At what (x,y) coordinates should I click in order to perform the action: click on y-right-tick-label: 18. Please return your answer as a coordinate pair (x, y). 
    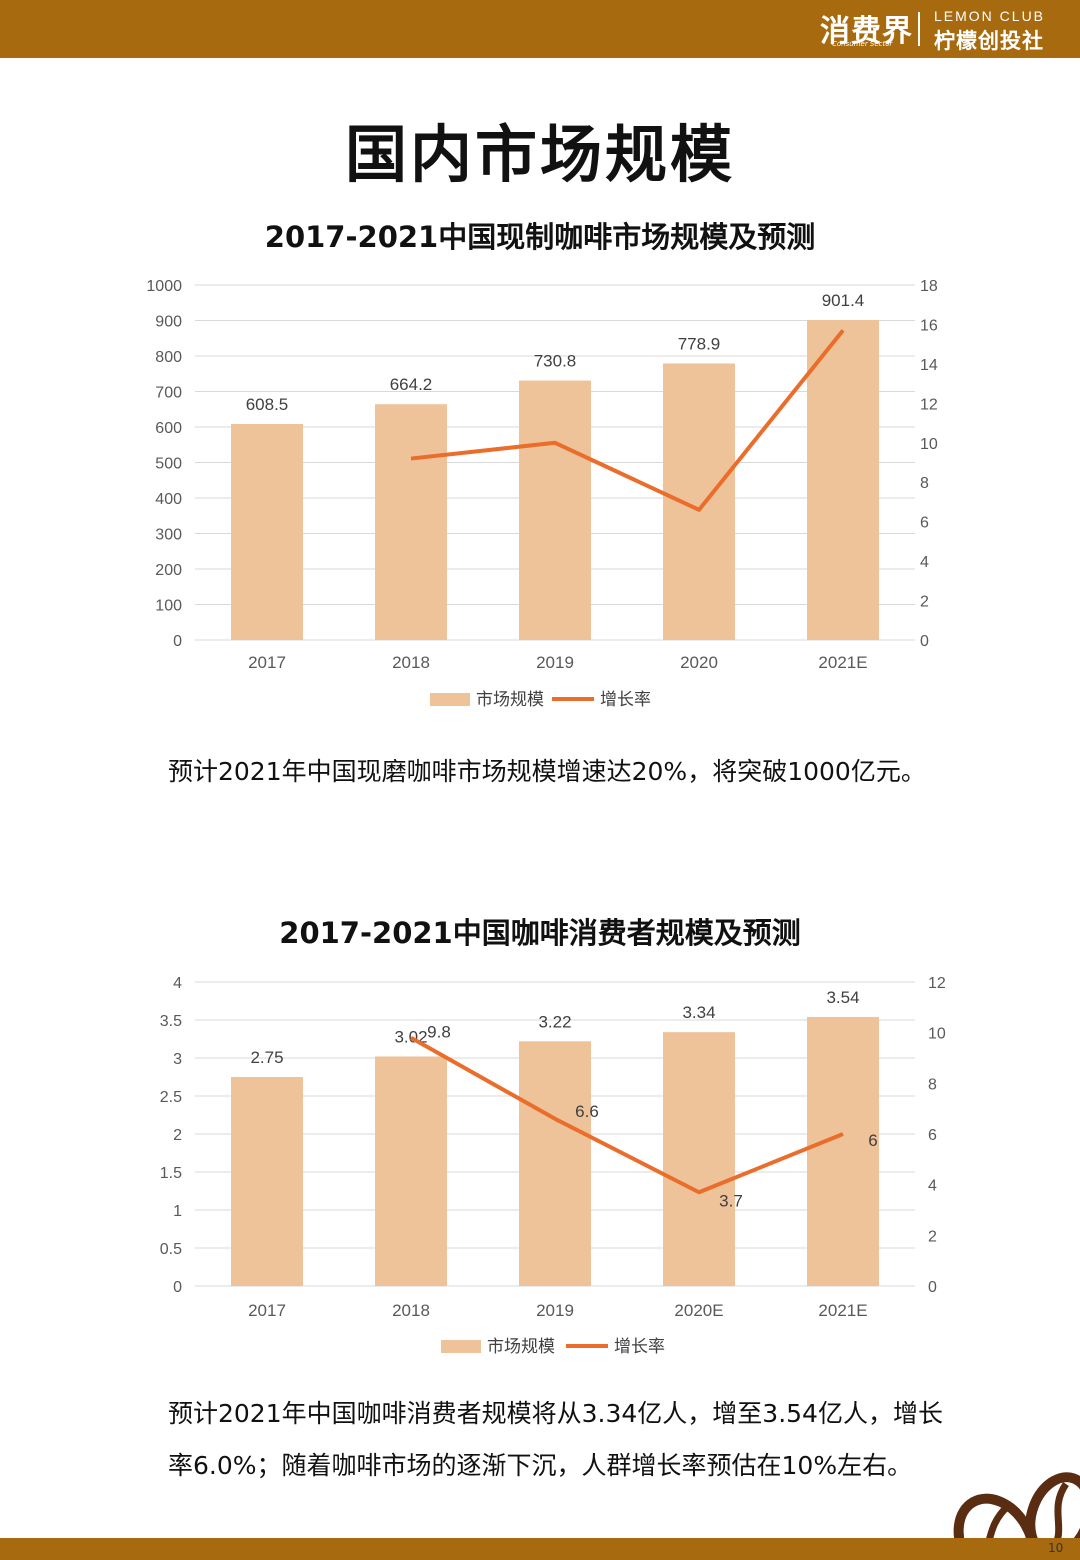
    Looking at the image, I should click on (929, 286).